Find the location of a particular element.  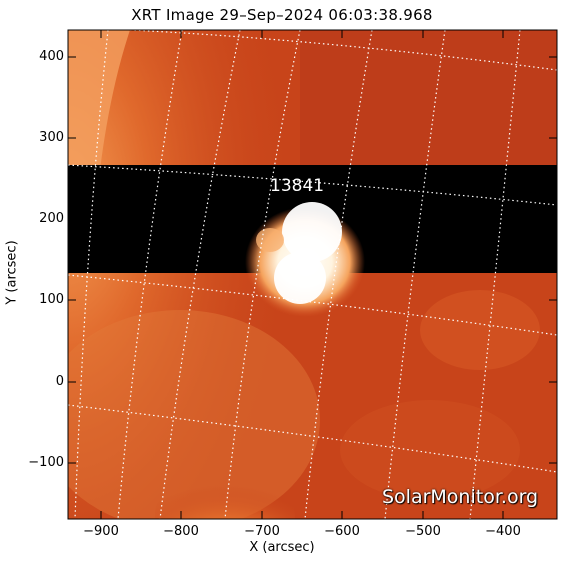

active-region-label: 13841 is located at coordinates (297, 186).